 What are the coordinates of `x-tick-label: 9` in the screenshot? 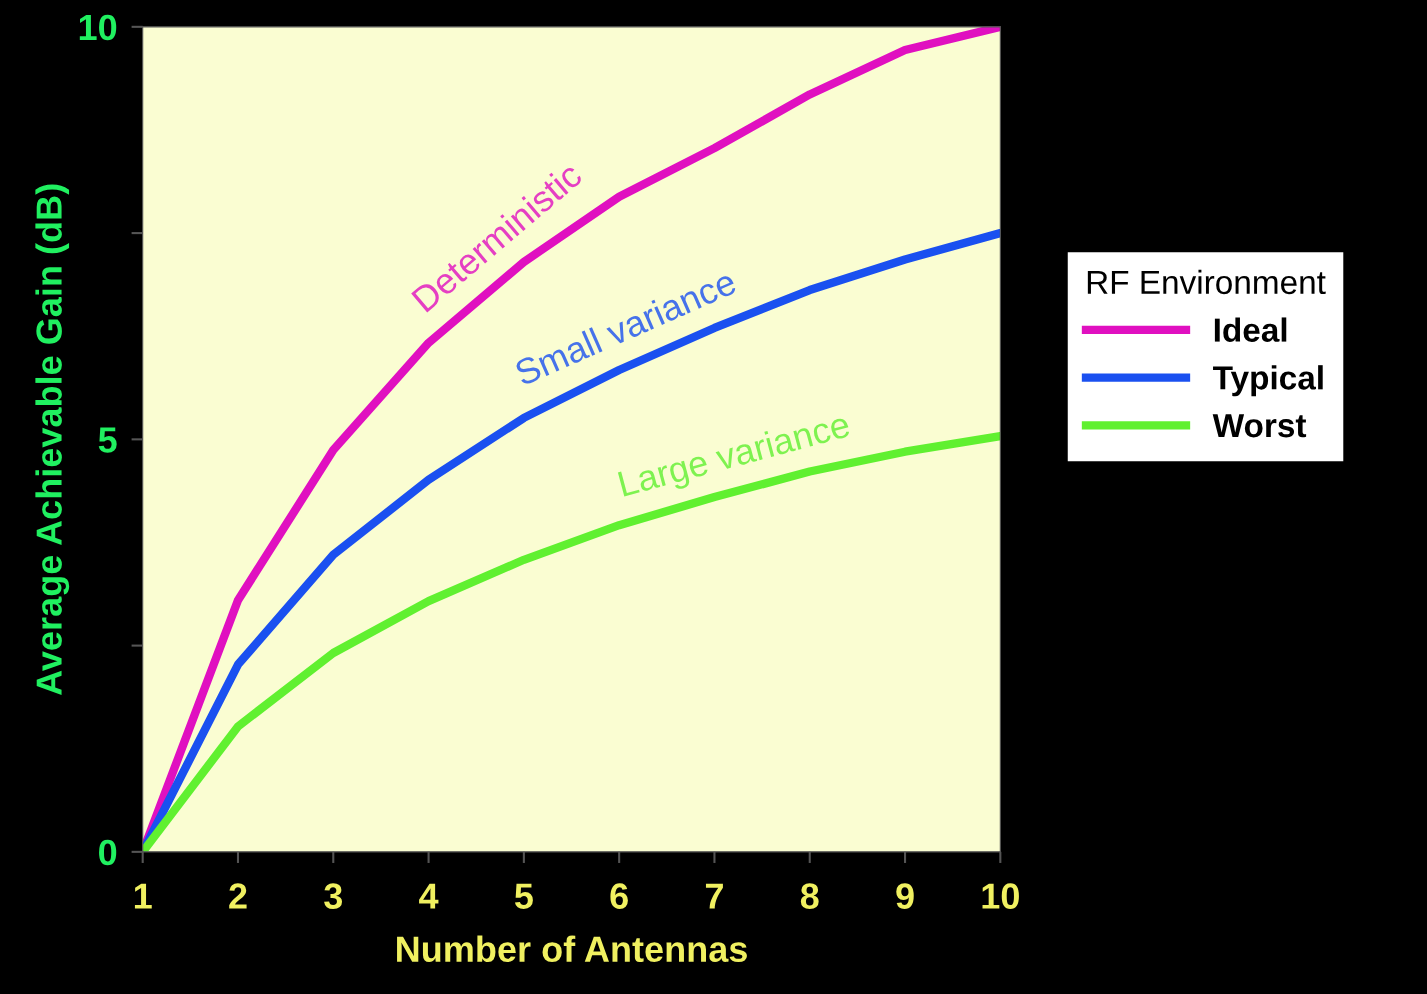 It's located at (905, 896).